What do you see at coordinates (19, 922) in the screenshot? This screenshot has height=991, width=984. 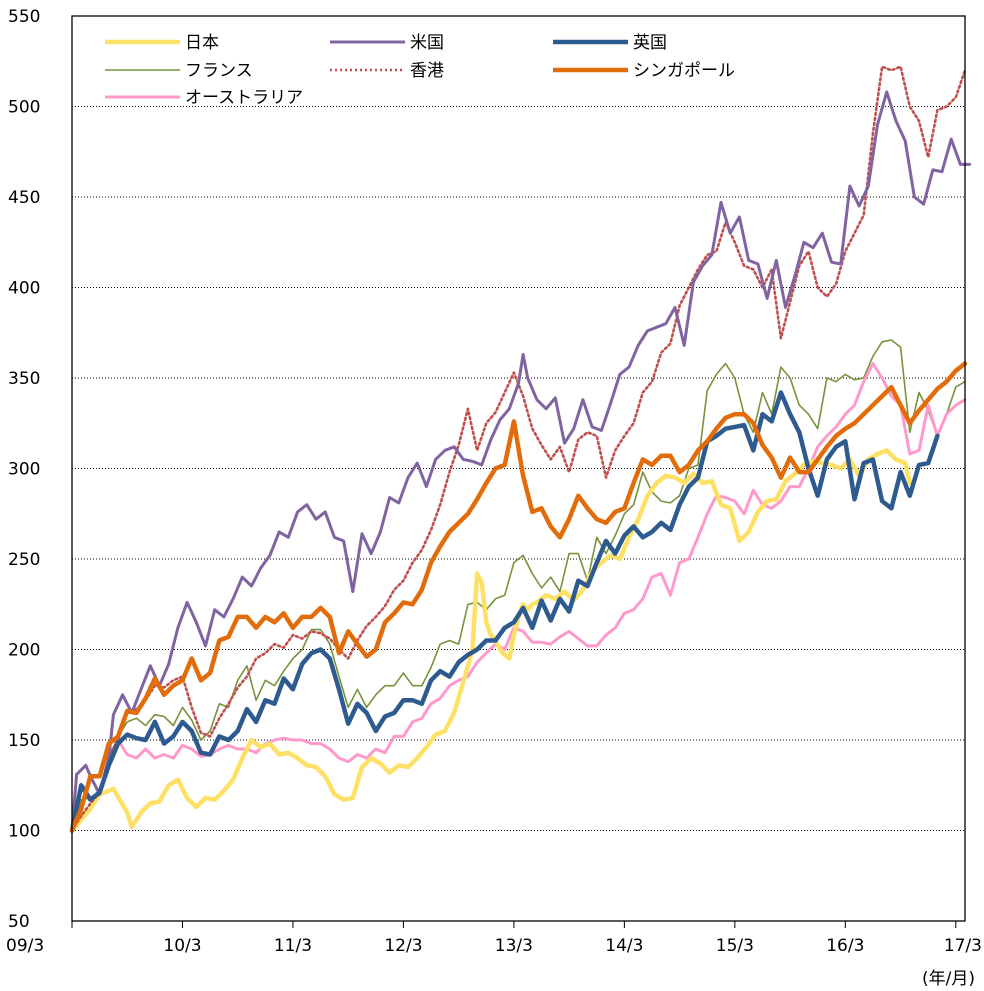 I see `y-tick-label: 50` at bounding box center [19, 922].